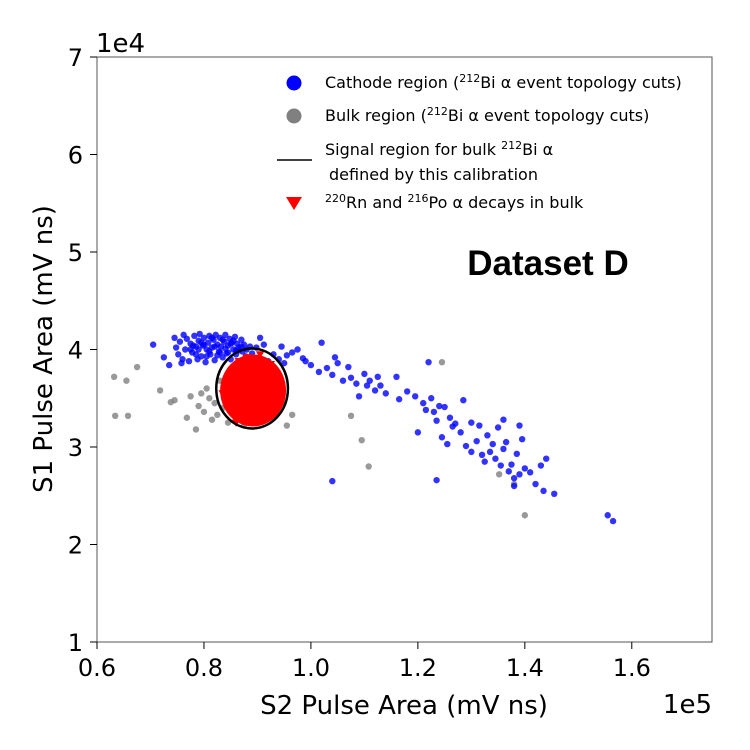  What do you see at coordinates (525, 668) in the screenshot?
I see `x-tick-label: 1.4` at bounding box center [525, 668].